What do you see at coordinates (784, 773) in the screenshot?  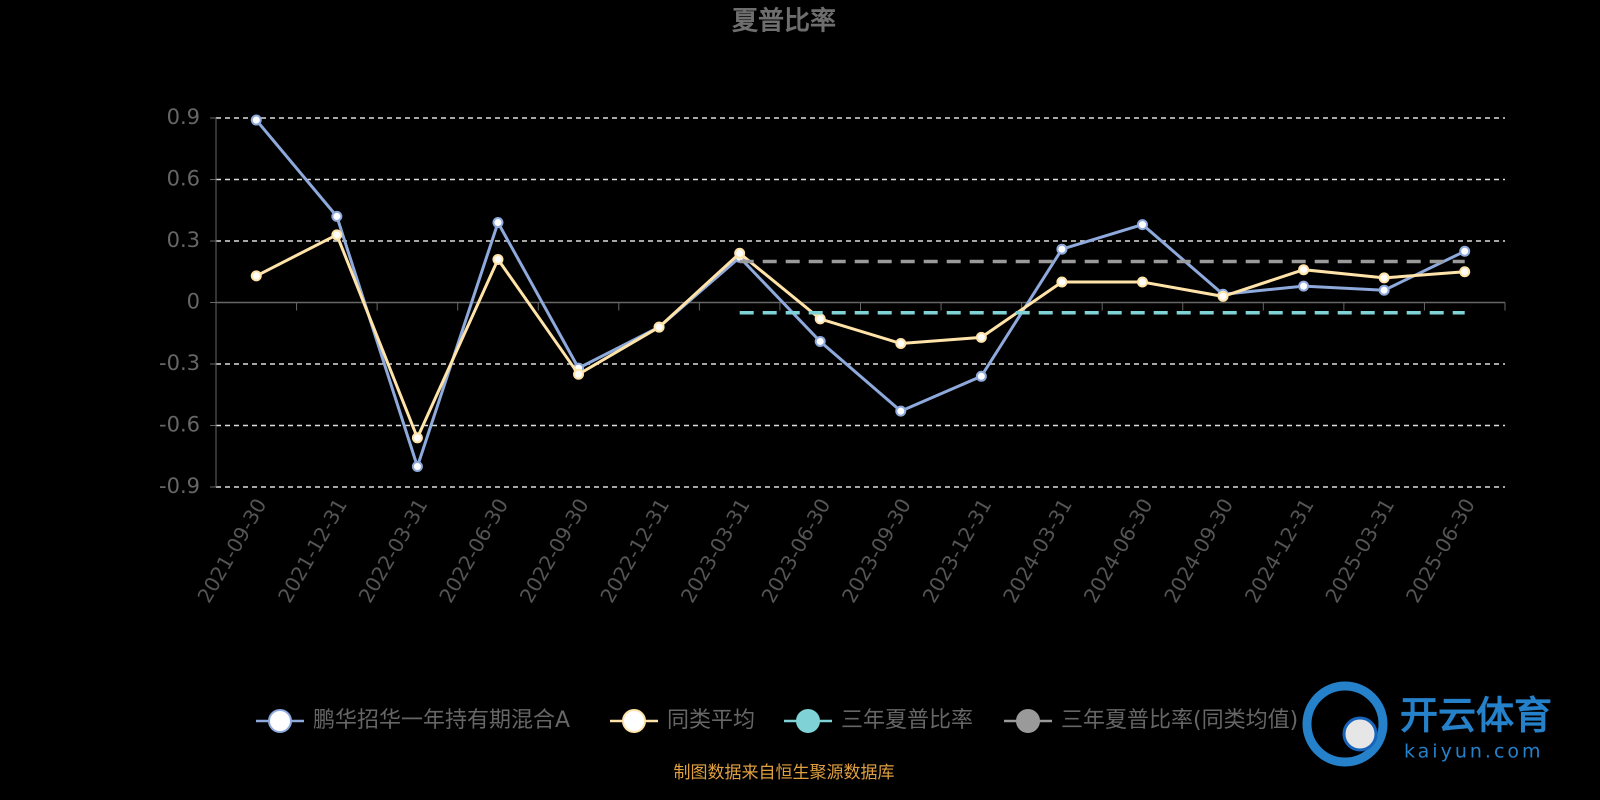 I see `source-note: 制图数据来自恒生聚源数据库` at bounding box center [784, 773].